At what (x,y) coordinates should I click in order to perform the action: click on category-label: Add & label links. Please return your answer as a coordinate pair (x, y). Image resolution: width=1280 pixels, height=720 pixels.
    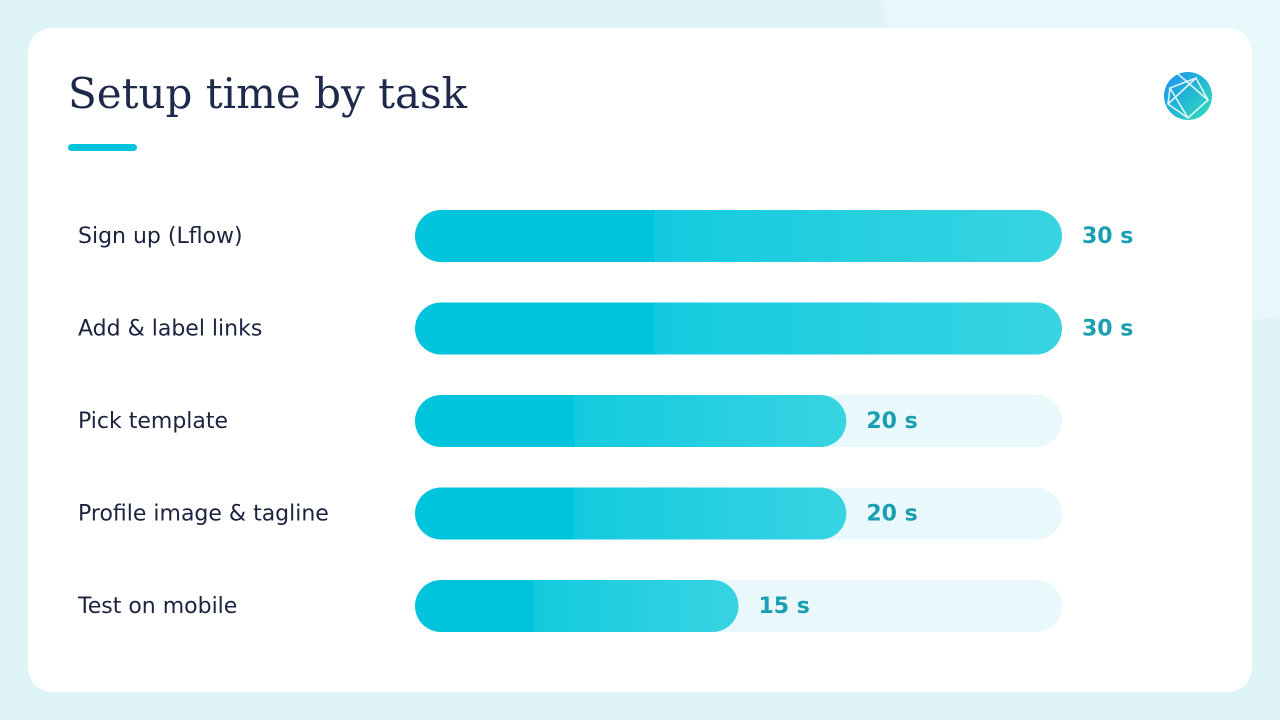
    Looking at the image, I should click on (170, 329).